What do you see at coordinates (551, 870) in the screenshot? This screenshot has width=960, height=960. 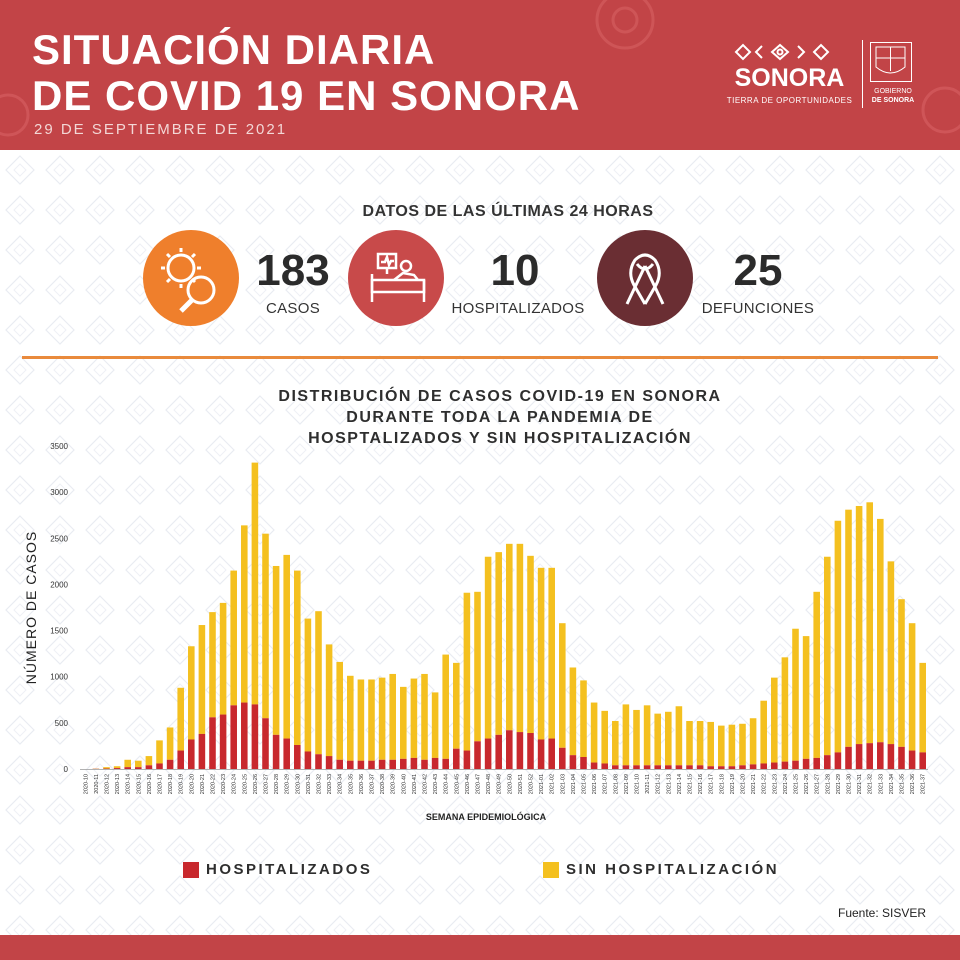 I see `legend-swatch-sin-hospitalizacion` at bounding box center [551, 870].